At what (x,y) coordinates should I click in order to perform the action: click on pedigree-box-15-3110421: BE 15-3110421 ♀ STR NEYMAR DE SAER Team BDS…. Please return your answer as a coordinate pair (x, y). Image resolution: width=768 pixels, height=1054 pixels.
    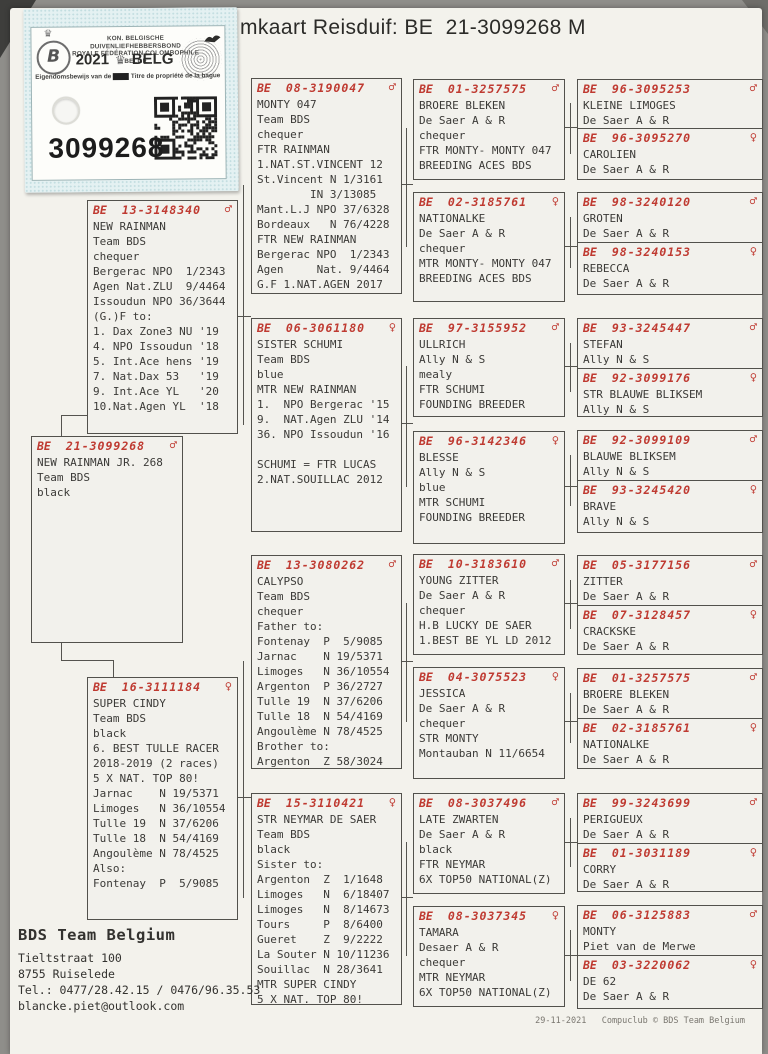
    Looking at the image, I should click on (326, 899).